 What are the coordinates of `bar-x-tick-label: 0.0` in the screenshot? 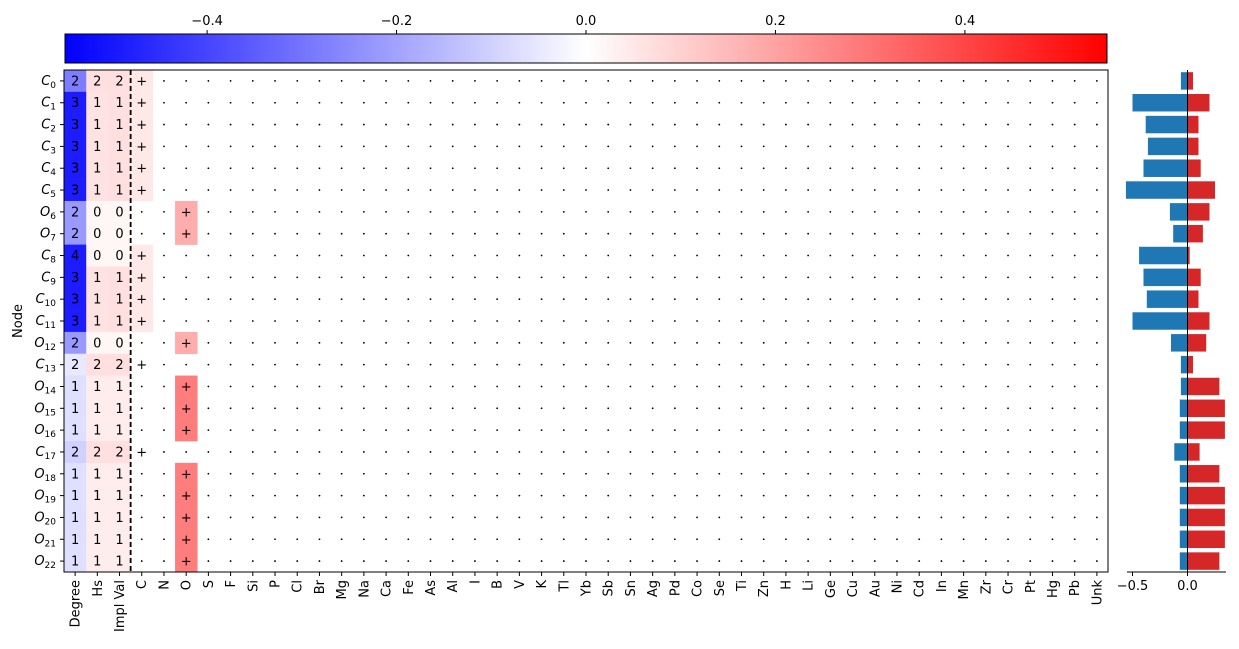 It's located at (1187, 586).